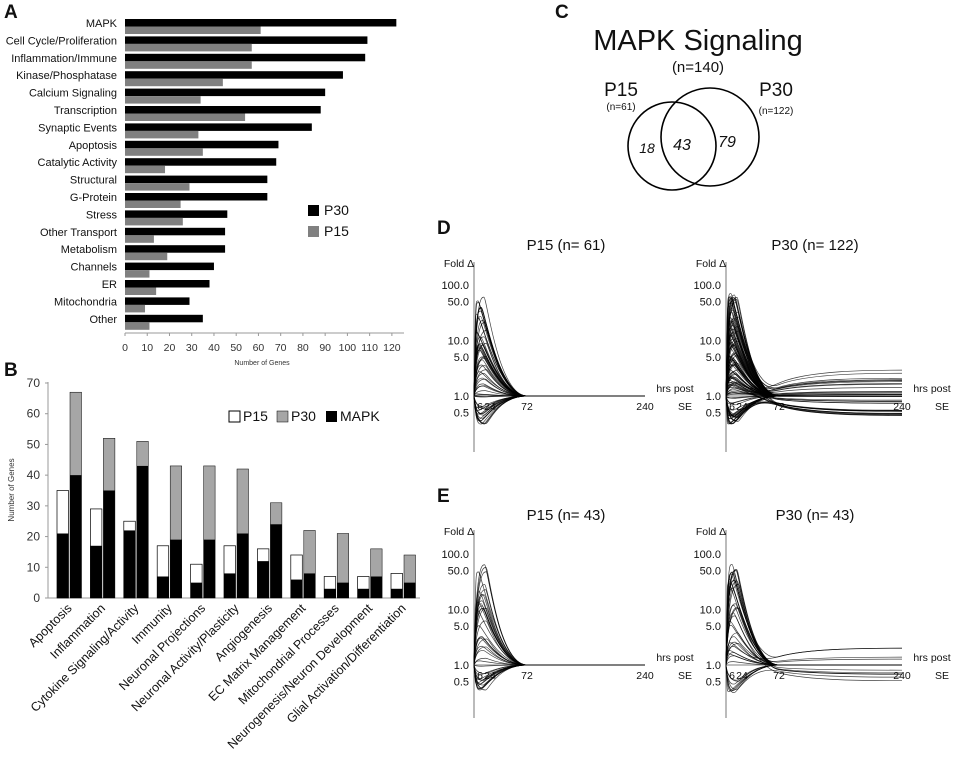 This screenshot has height=759, width=955. I want to click on x-tick-label: 110, so click(369, 348).